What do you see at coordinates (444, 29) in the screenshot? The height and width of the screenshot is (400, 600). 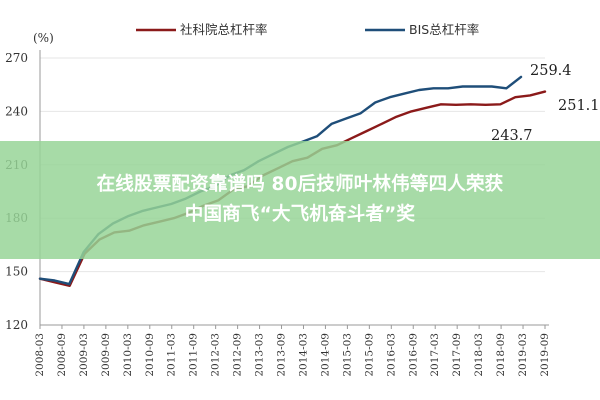 I see `legend-label: BIS总杠杆率` at bounding box center [444, 29].